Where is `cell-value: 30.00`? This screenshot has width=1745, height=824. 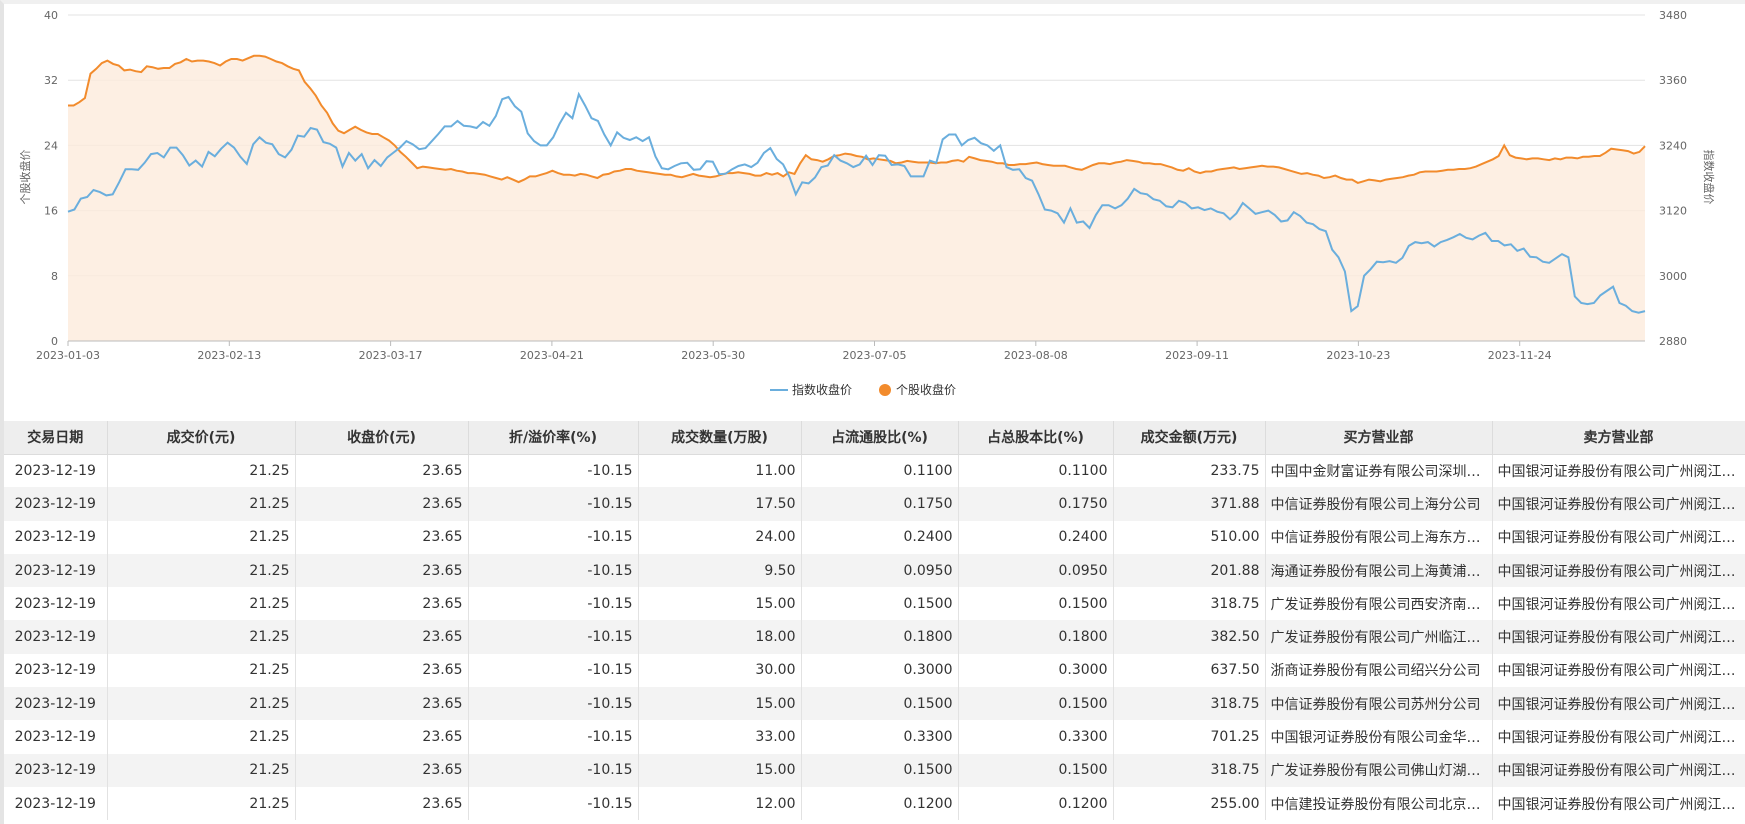 cell-value: 30.00 is located at coordinates (720, 670).